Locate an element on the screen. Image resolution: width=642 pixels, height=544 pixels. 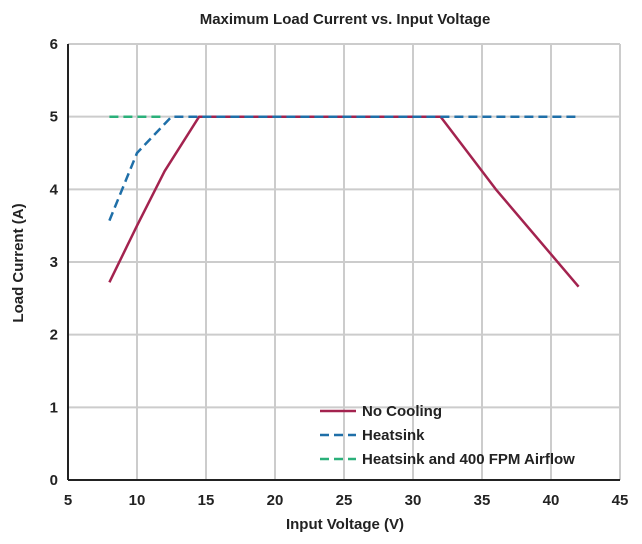
x-tick-label: 40 is located at coordinates (551, 500).